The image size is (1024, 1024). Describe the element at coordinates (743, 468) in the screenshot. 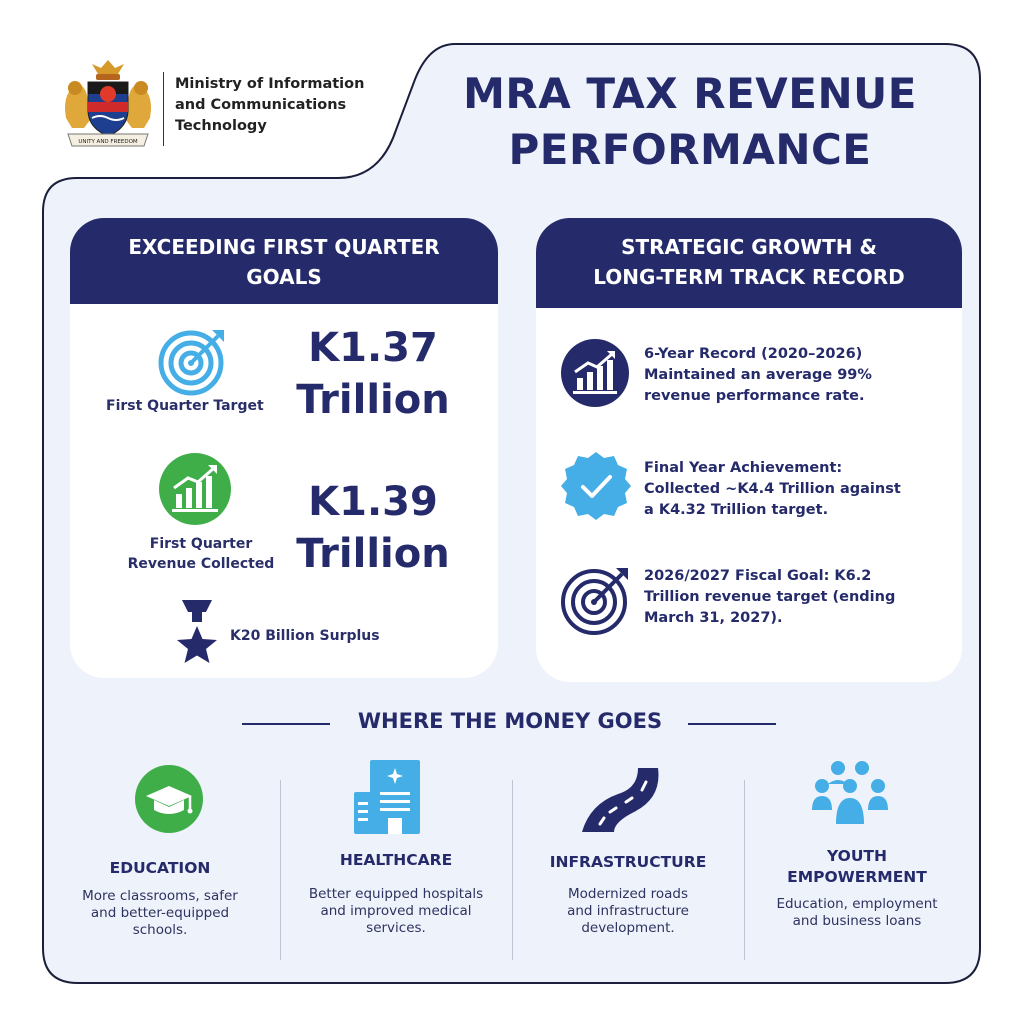

I see `growth-item-2-line-1: Final Year Achievement:` at that location.